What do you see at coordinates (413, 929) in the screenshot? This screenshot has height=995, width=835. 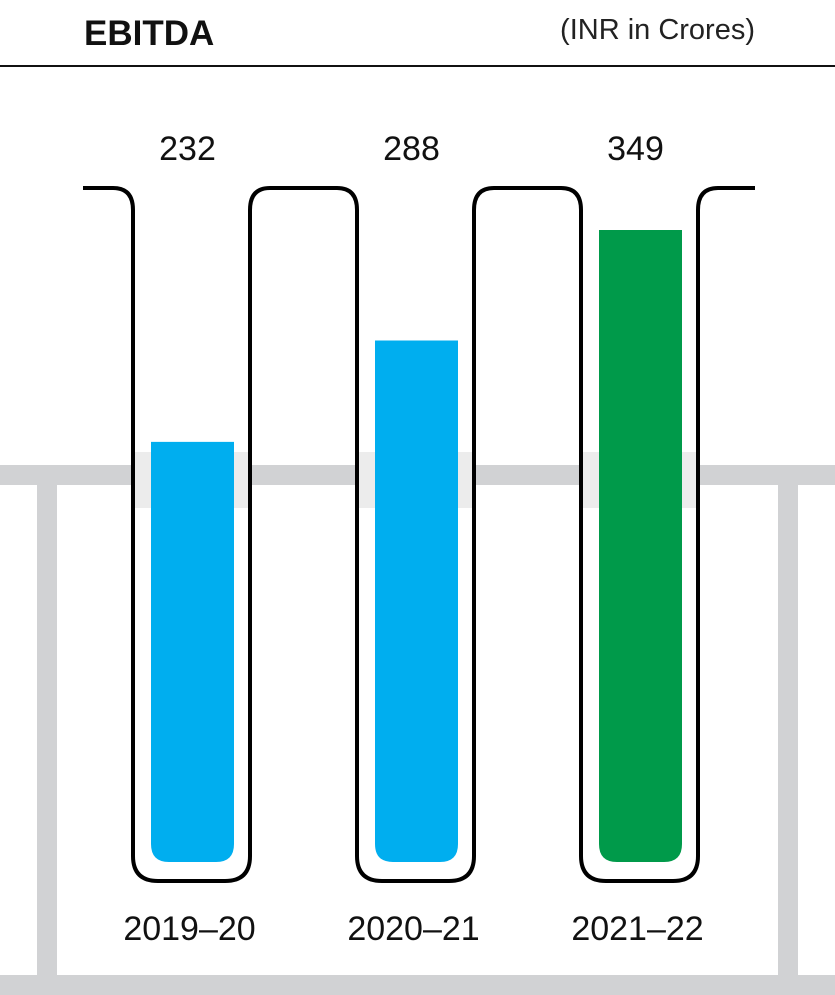 I see `category-label: 2020–21` at bounding box center [413, 929].